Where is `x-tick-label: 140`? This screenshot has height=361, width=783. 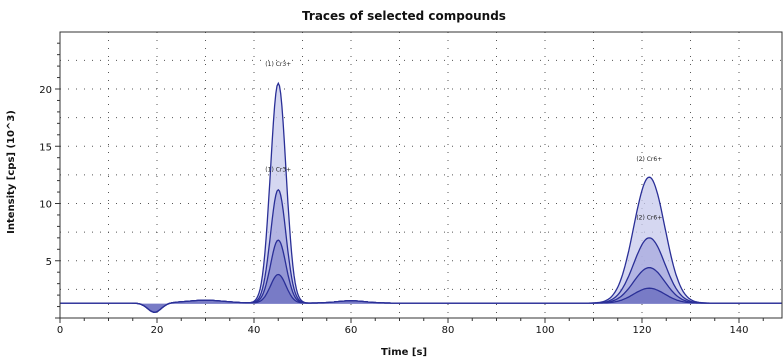
x-tick-label: 140 is located at coordinates (738, 330).